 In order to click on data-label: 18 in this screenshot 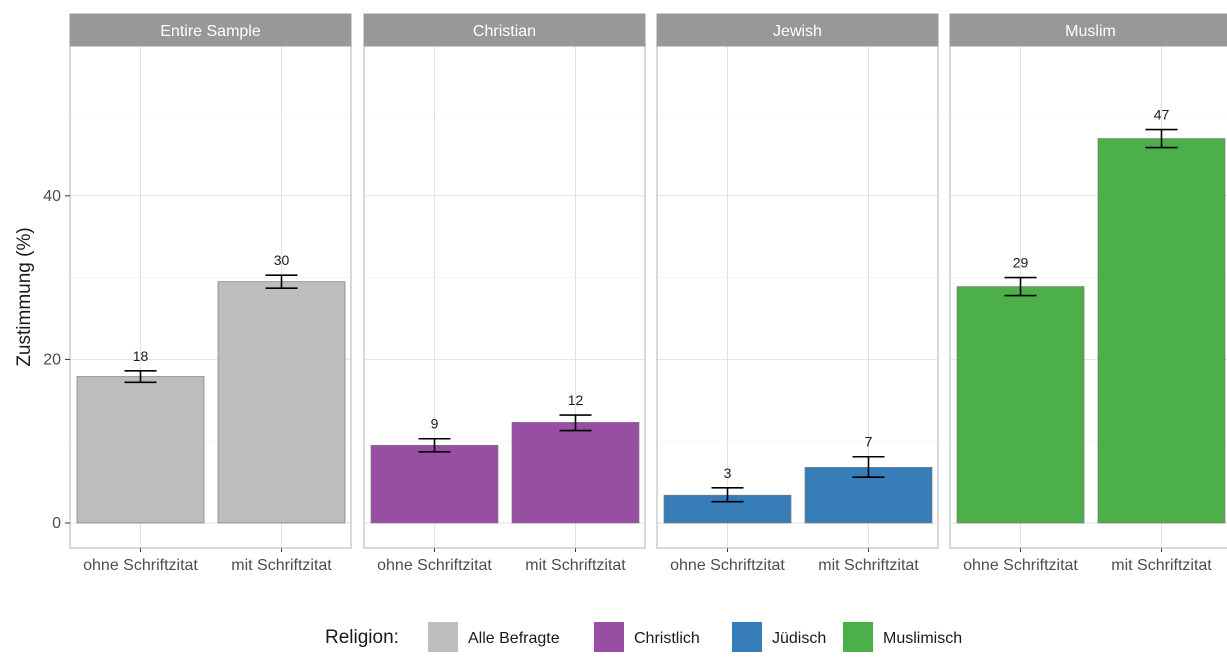, I will do `click(141, 356)`.